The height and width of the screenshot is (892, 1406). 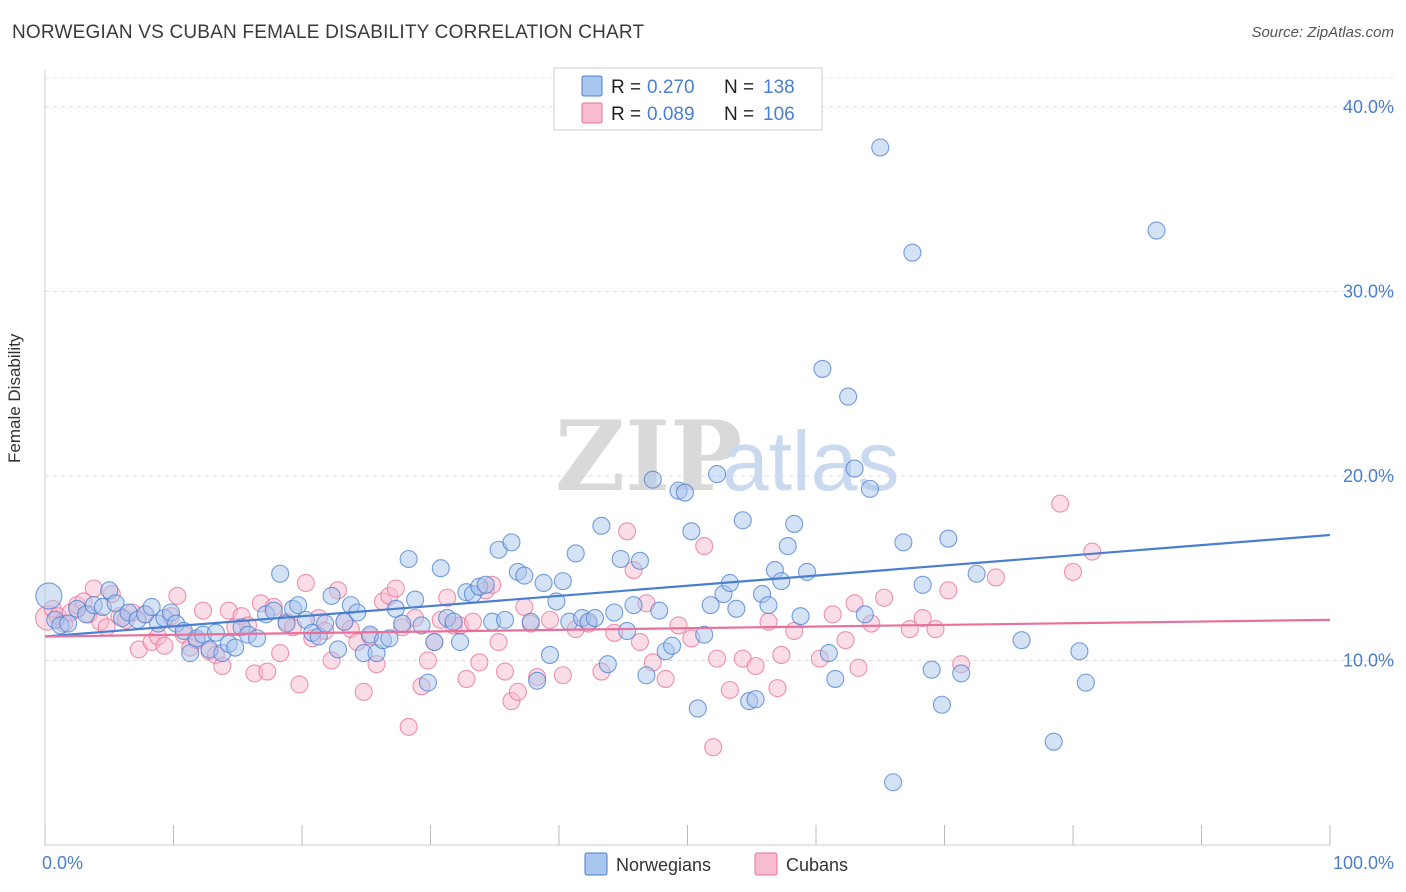 I want to click on y-tick-label-2: 30.0%, so click(x=1368, y=291).